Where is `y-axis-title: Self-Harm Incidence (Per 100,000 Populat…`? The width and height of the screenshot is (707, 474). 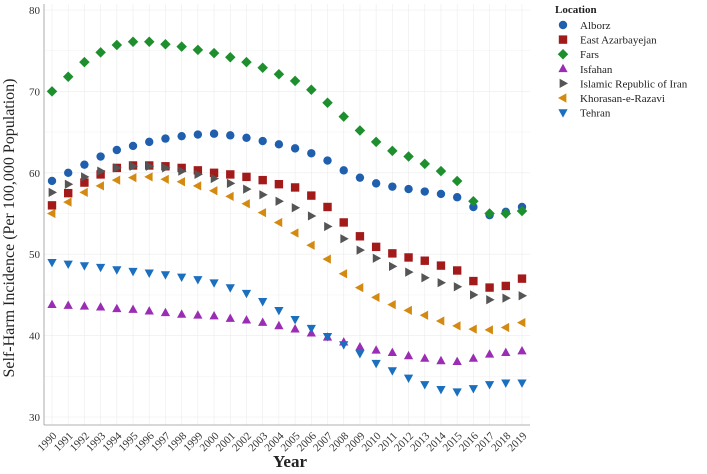 y-axis-title: Self-Harm Incidence (Per 100,000 Populat… is located at coordinates (9, 227).